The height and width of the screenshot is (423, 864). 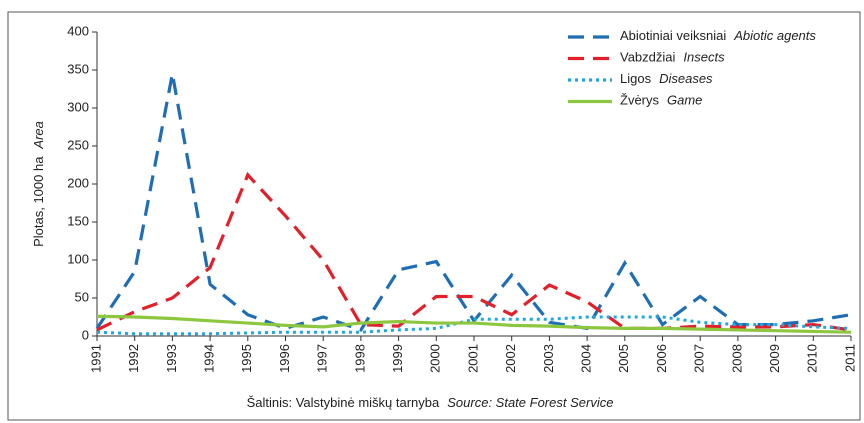 I want to click on y-tick-label: 150, so click(x=78, y=220).